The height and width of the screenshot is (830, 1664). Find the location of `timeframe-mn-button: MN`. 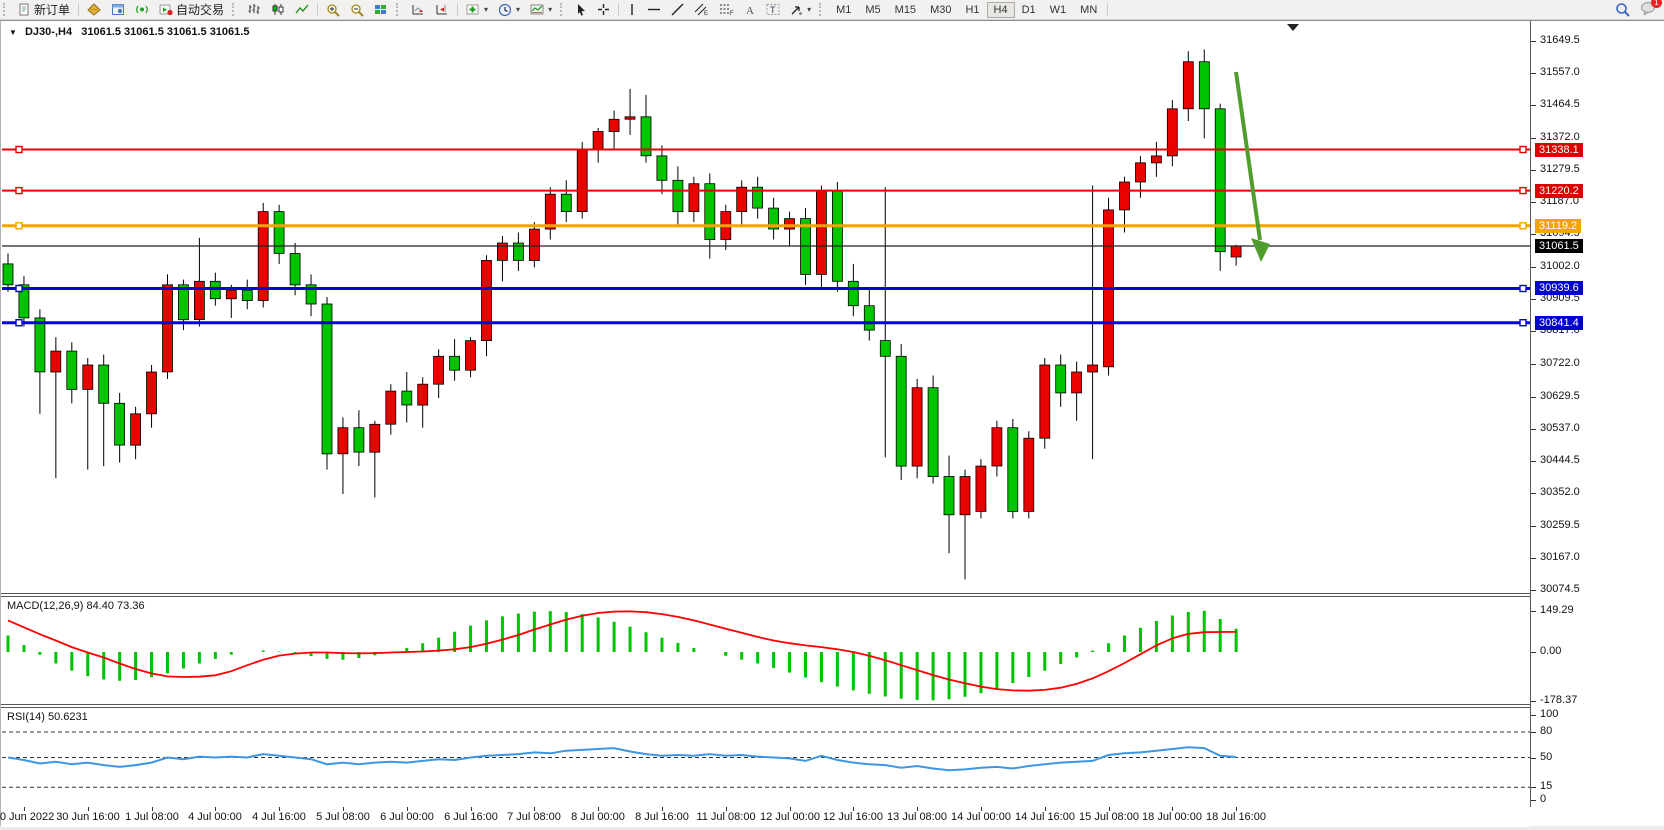

timeframe-mn-button: MN is located at coordinates (1089, 9).